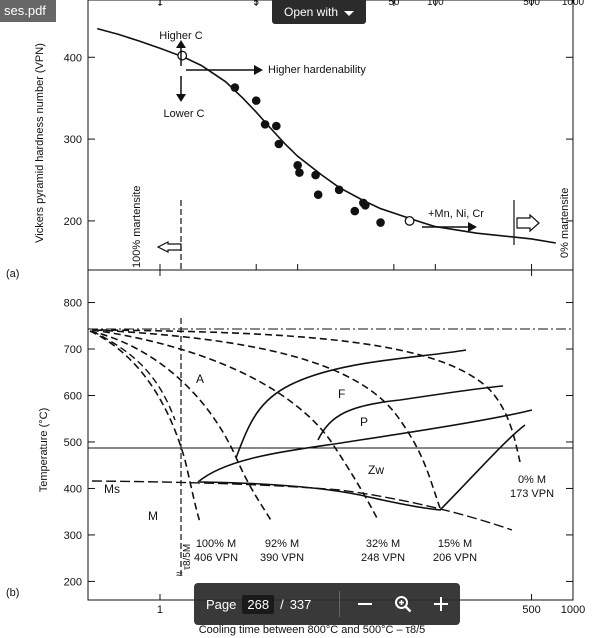  What do you see at coordinates (383, 558) in the screenshot?
I see `curve-label-32-vpn: 248 VPN` at bounding box center [383, 558].